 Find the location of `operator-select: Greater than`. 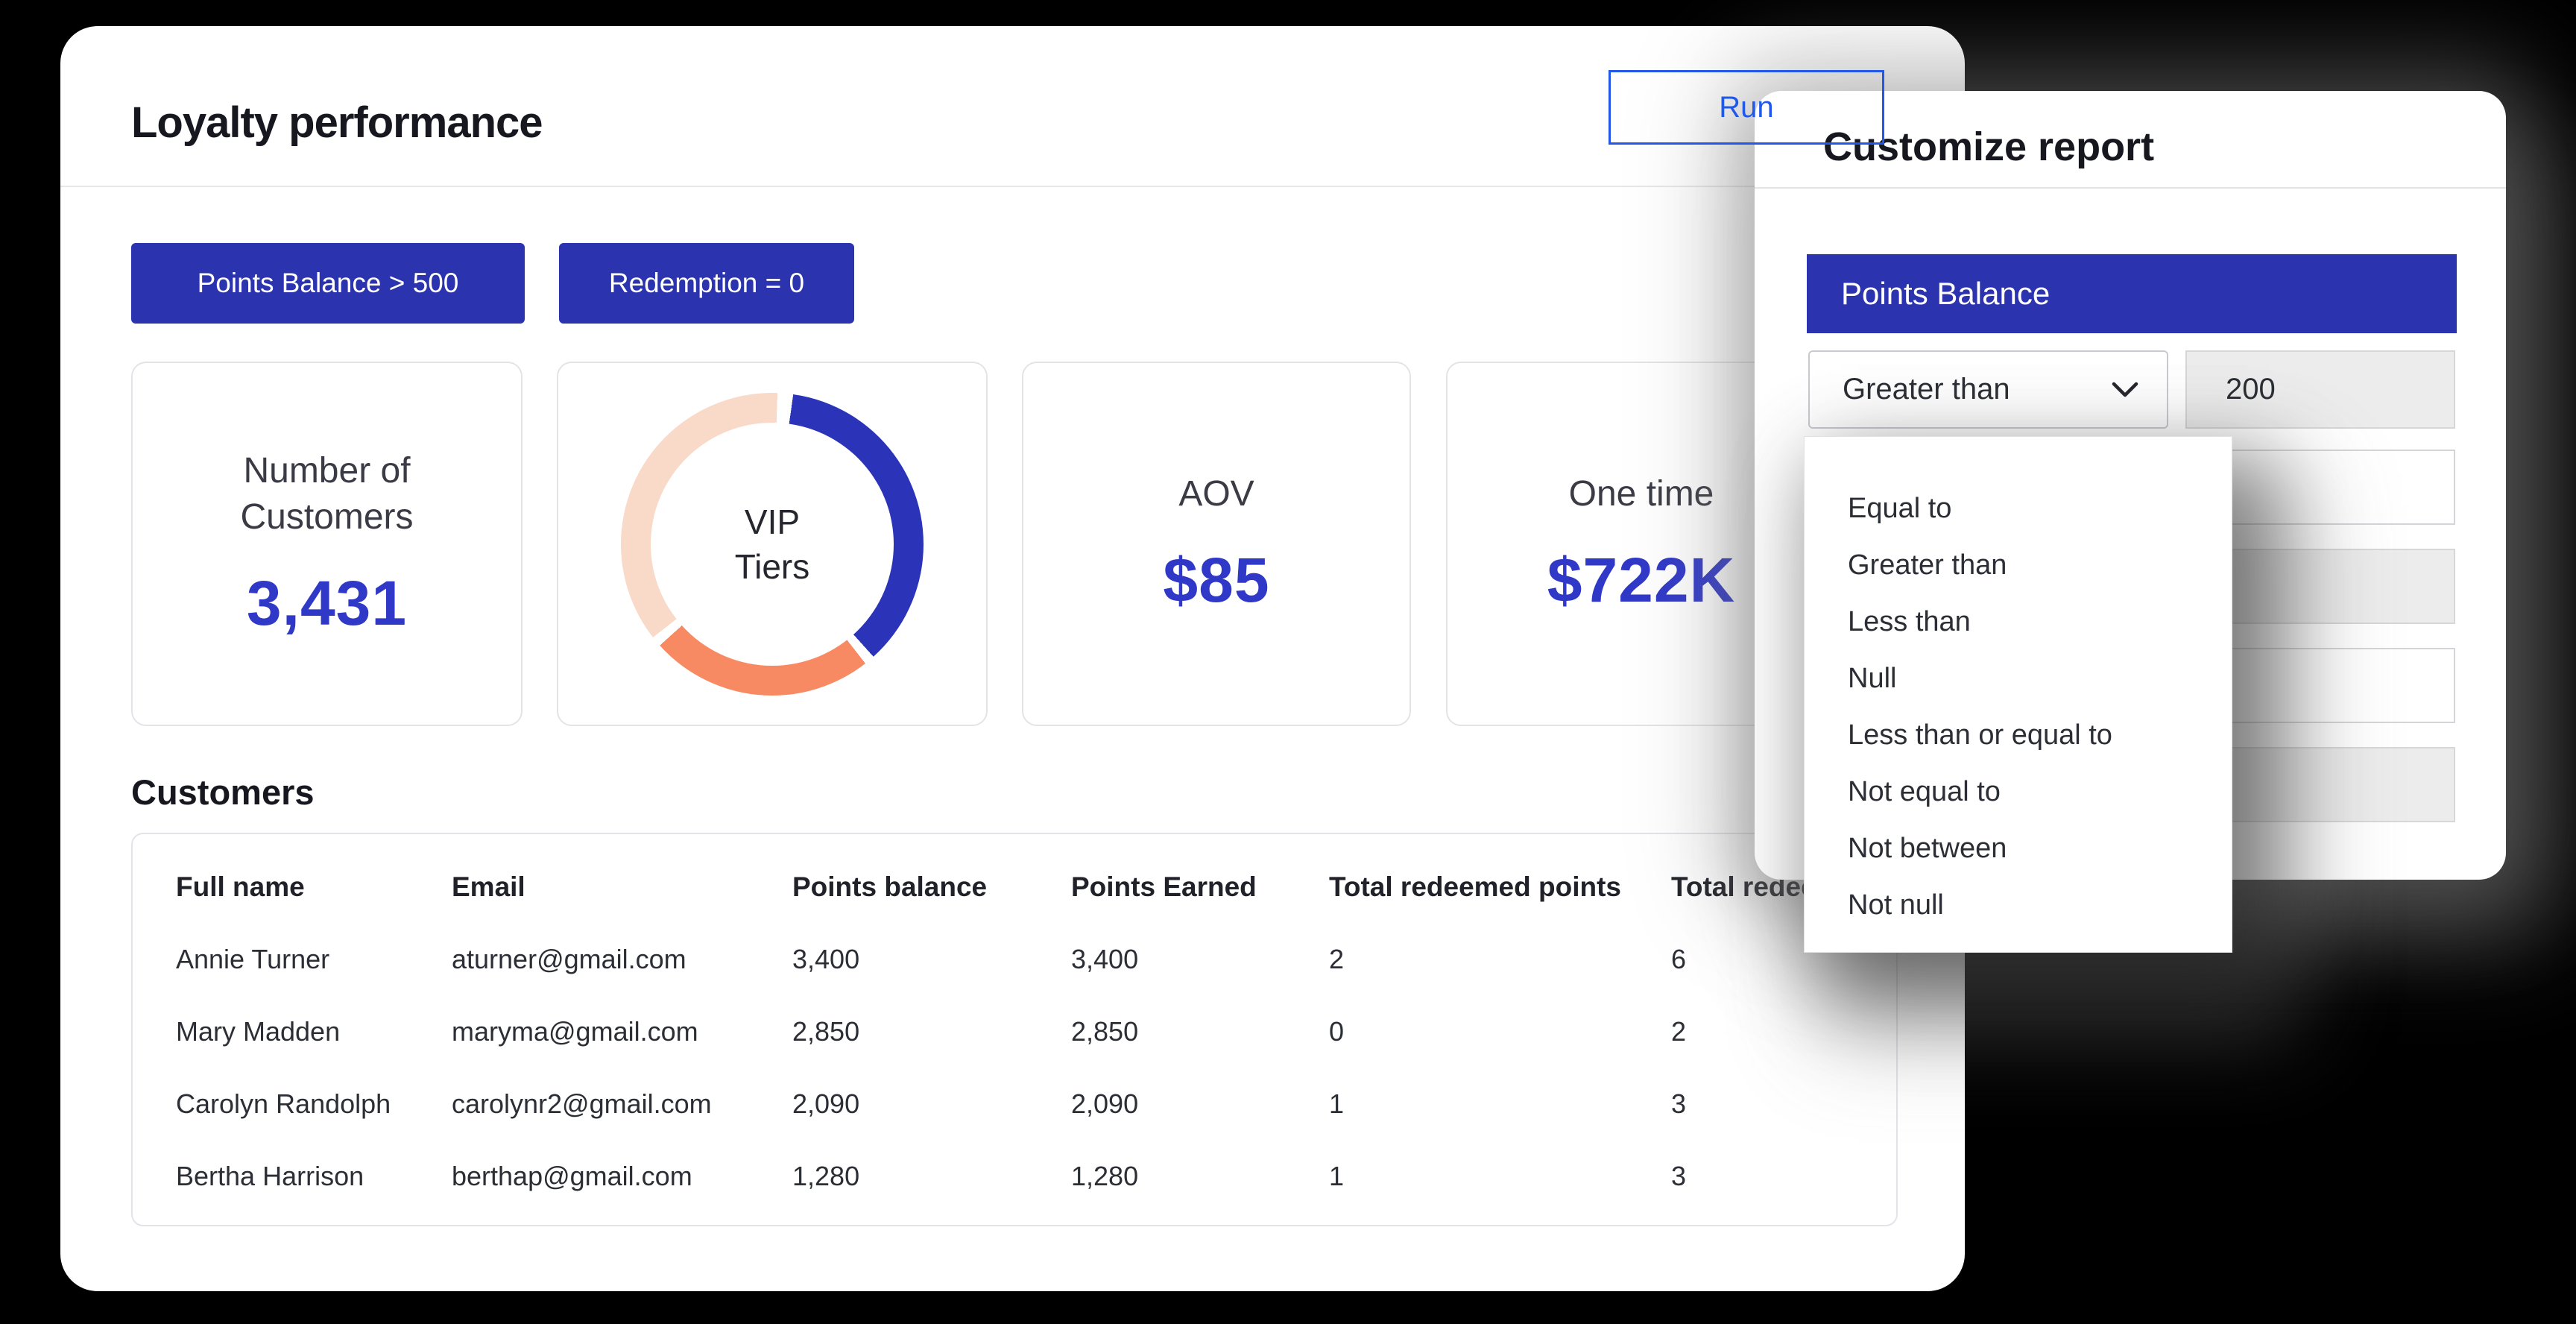

operator-select: Greater than is located at coordinates (1988, 390).